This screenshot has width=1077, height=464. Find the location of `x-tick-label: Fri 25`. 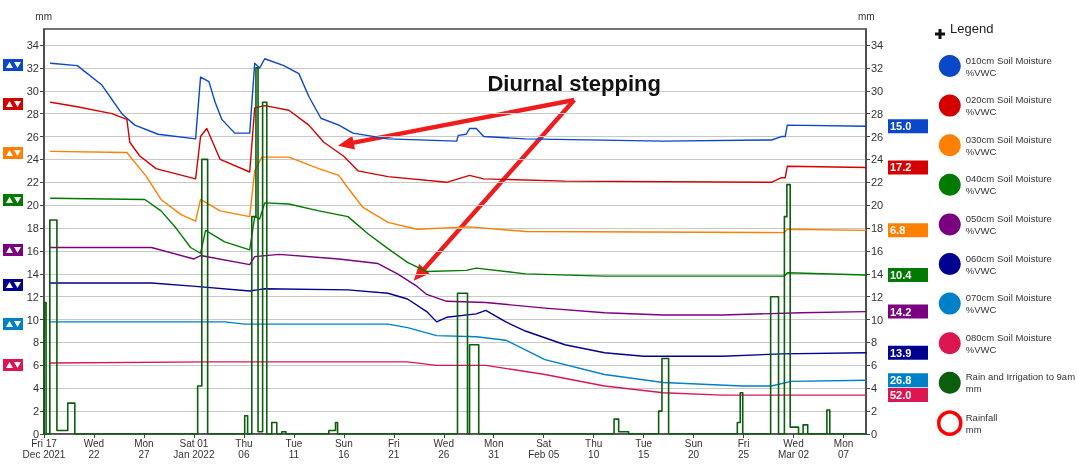

x-tick-label: Fri 25 is located at coordinates (743, 449).